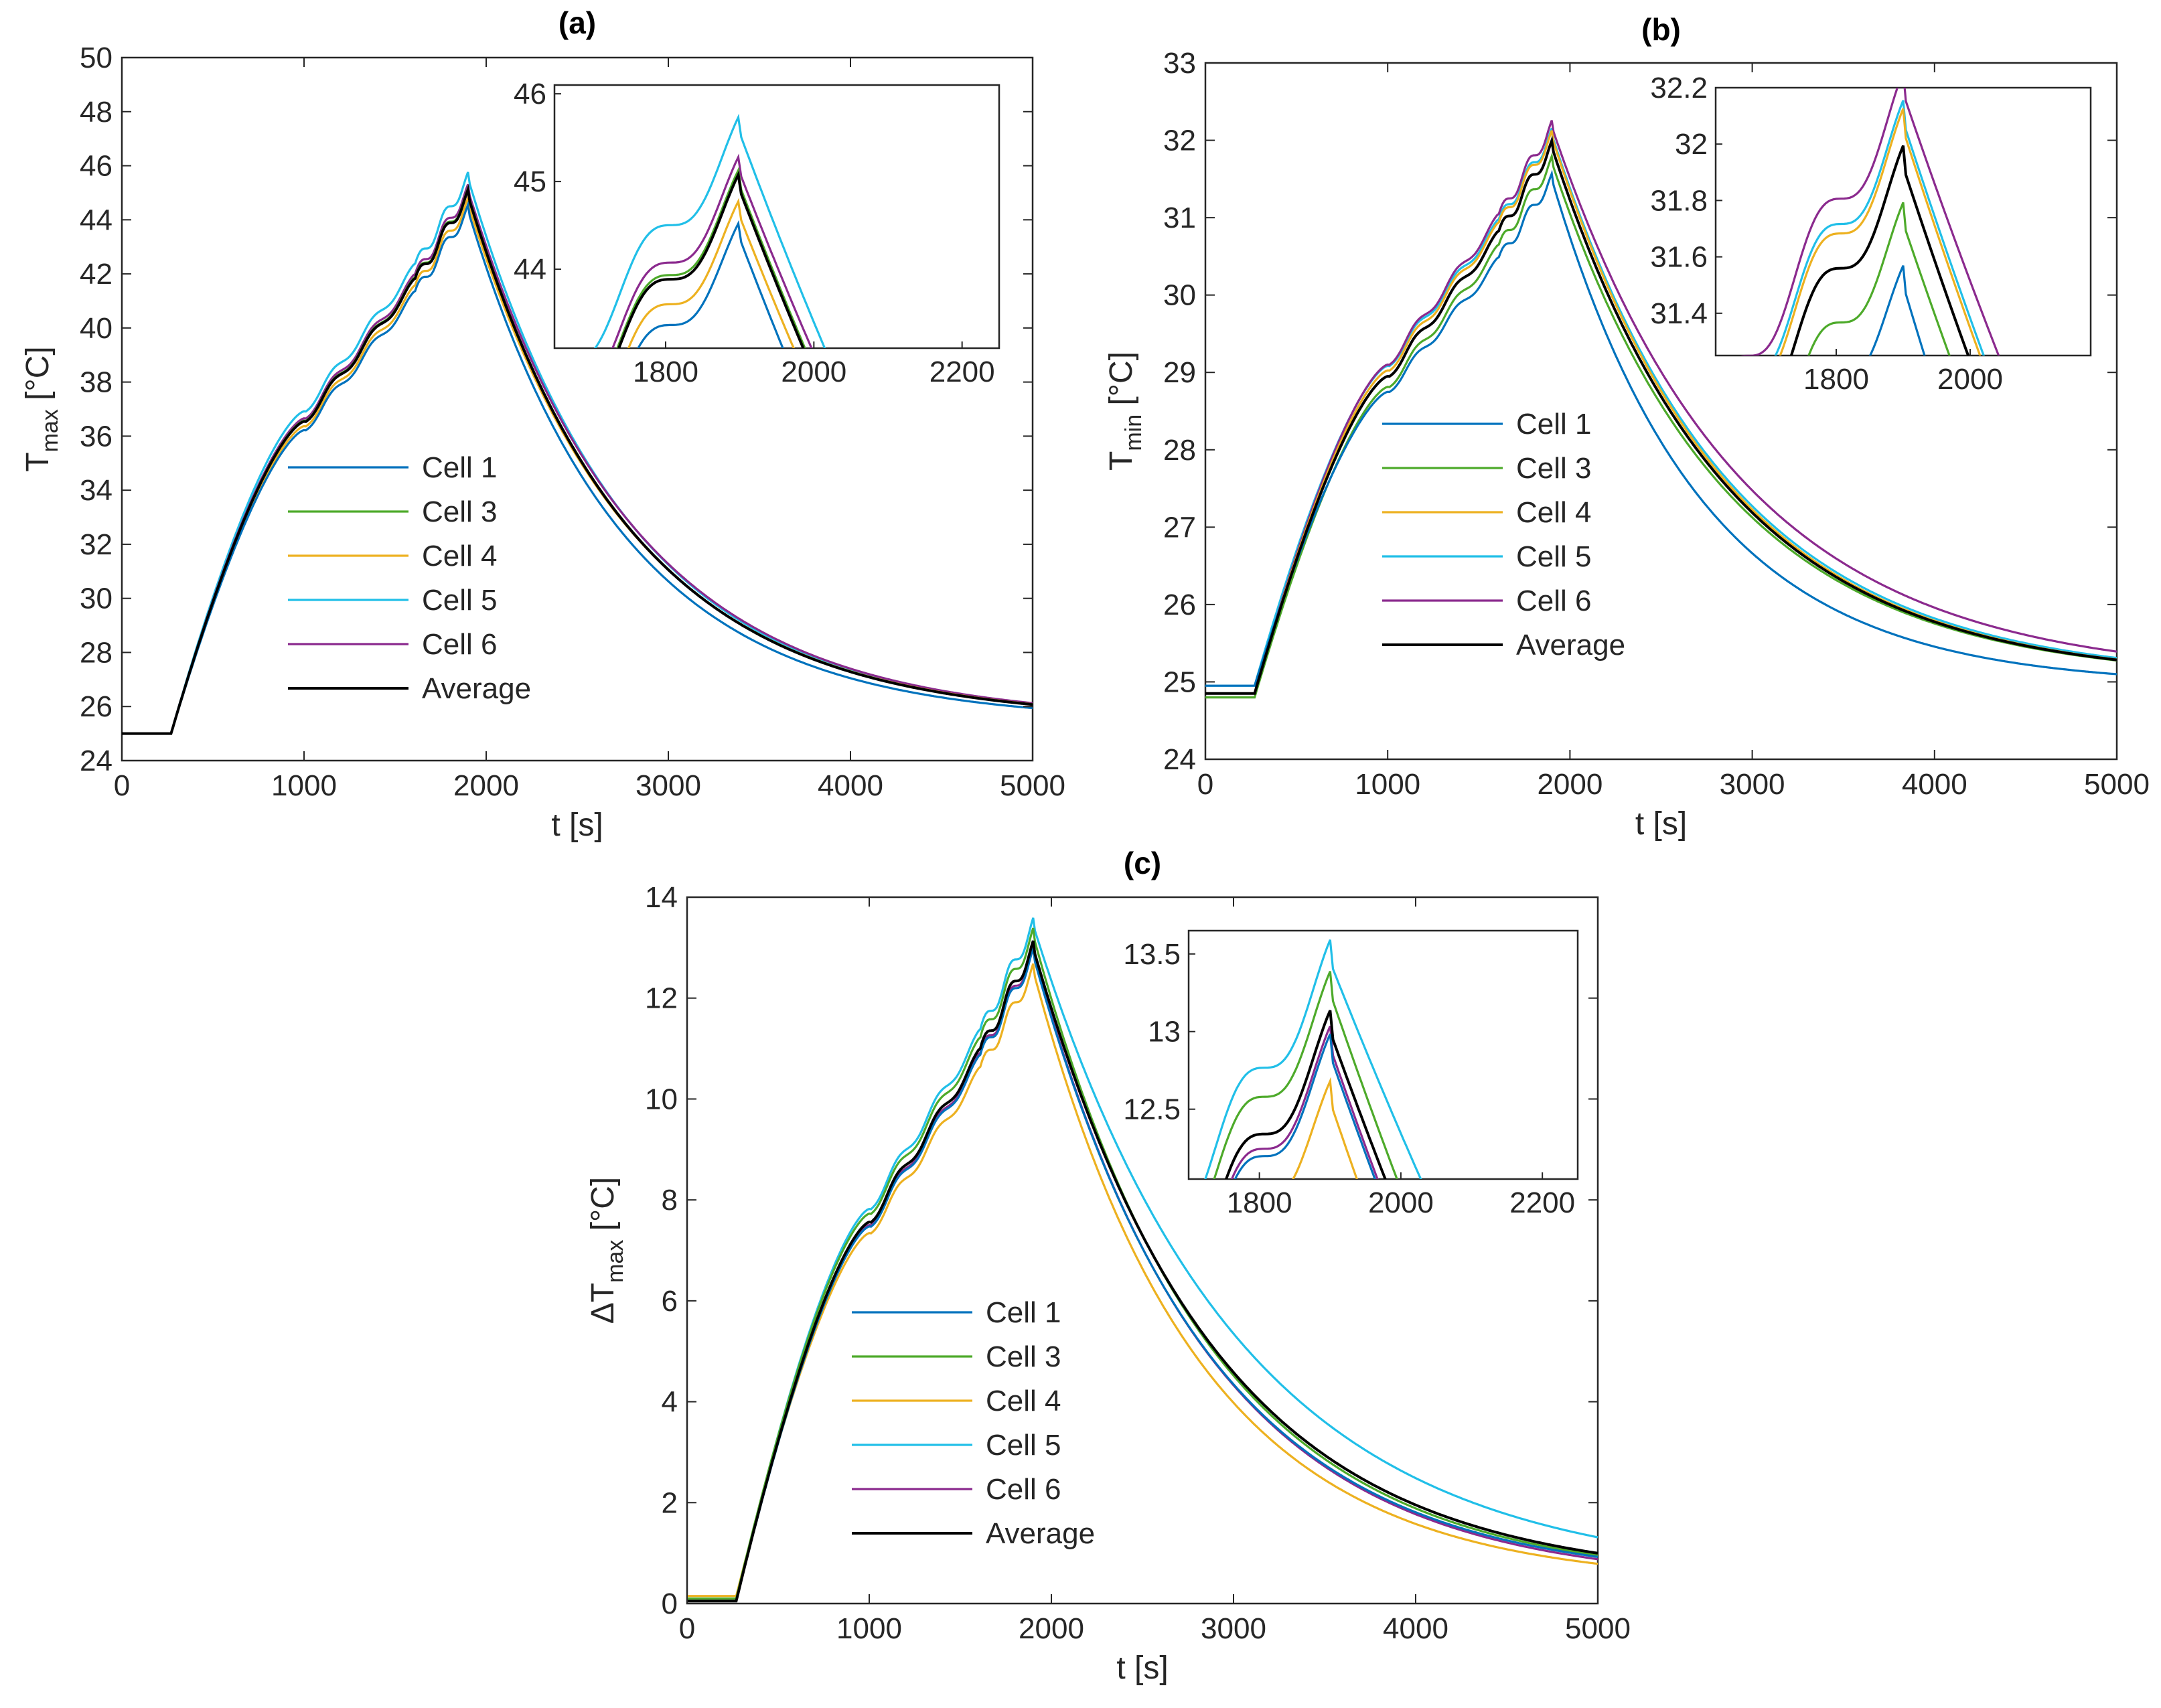 This screenshot has width=2161, height=1708. What do you see at coordinates (97, 112) in the screenshot?
I see `y-tick-label: 48` at bounding box center [97, 112].